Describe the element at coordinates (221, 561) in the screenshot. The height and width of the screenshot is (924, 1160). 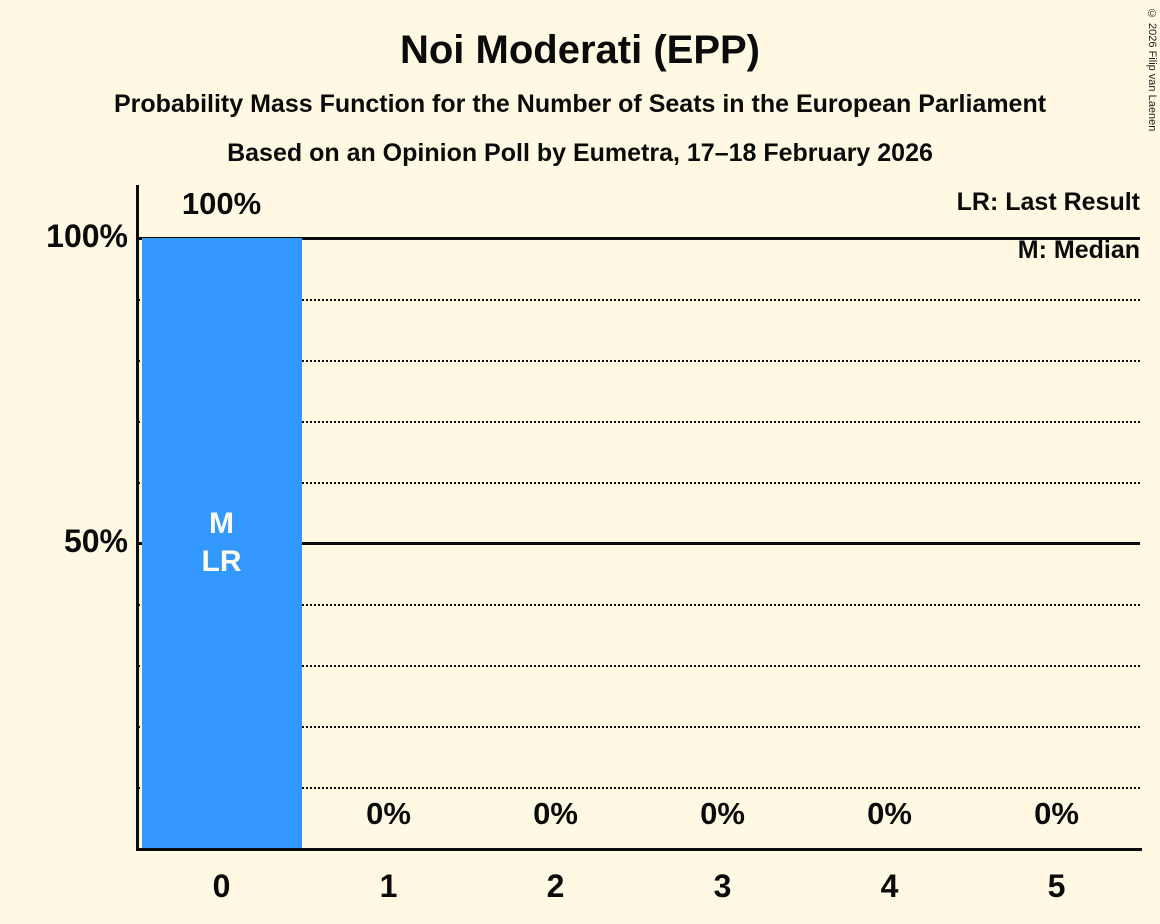
I see `bar-annotation-line: LR` at that location.